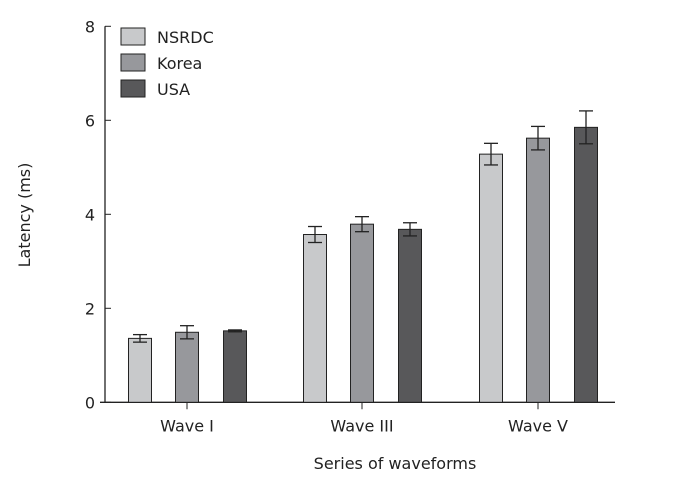 The image size is (683, 490). What do you see at coordinates (173, 89) in the screenshot?
I see `legend-label-usa: USA` at bounding box center [173, 89].